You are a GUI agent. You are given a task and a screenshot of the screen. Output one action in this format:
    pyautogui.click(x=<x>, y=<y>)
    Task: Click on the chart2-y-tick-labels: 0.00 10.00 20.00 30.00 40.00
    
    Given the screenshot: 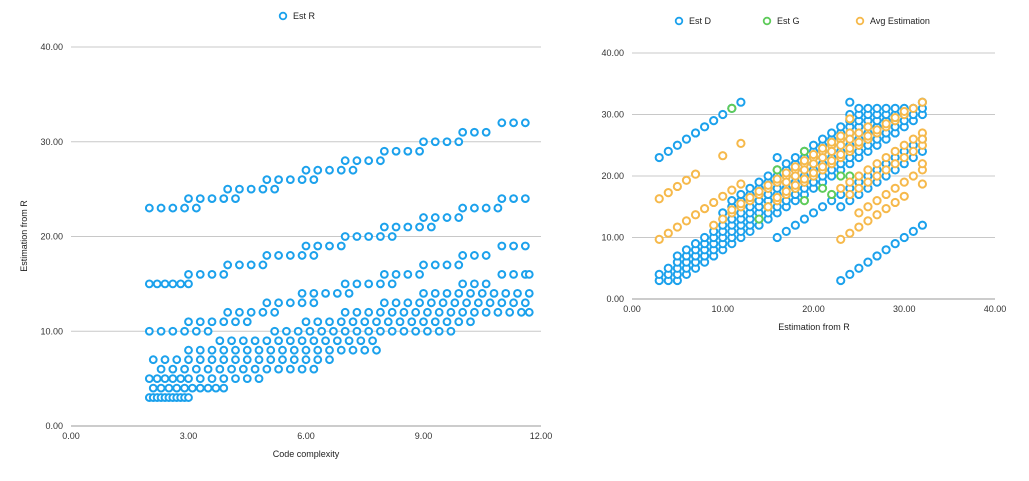 What is the action you would take?
    pyautogui.click(x=612, y=176)
    